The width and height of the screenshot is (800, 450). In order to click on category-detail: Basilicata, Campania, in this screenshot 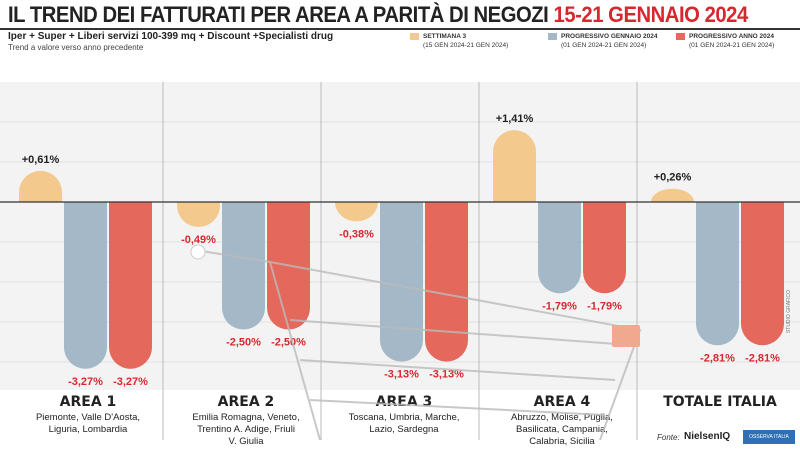, I will do `click(562, 429)`.